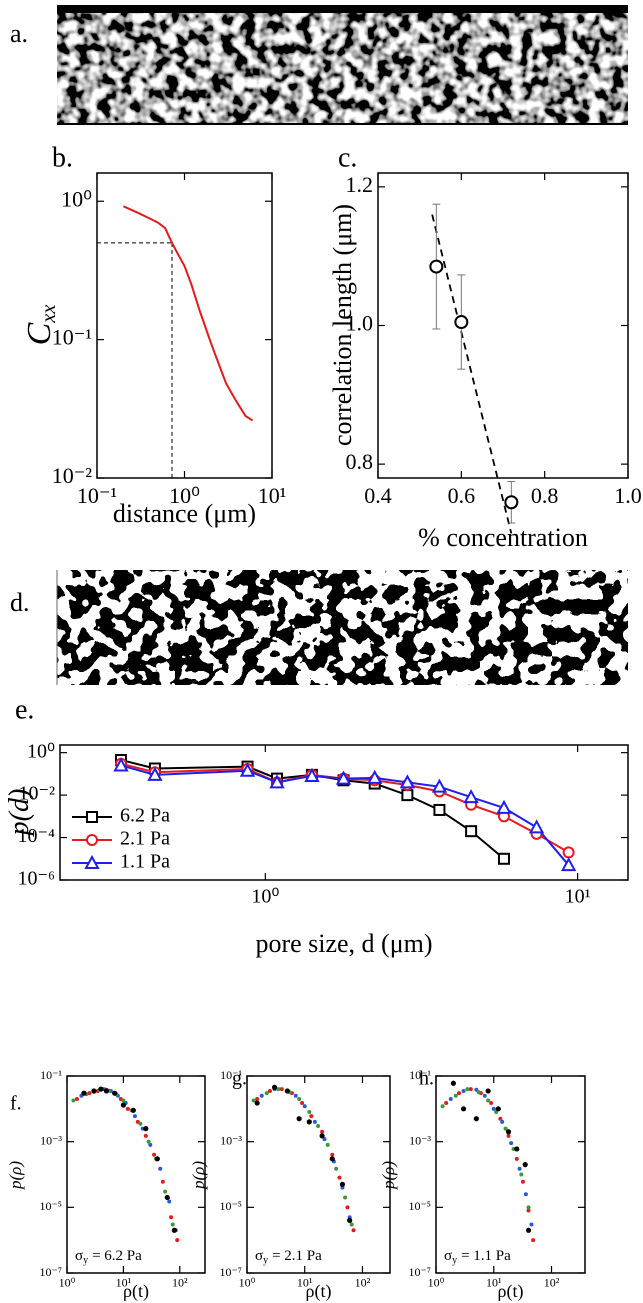 The width and height of the screenshot is (643, 1303). Describe the element at coordinates (20, 602) in the screenshot. I see `panel-label: d.` at that location.